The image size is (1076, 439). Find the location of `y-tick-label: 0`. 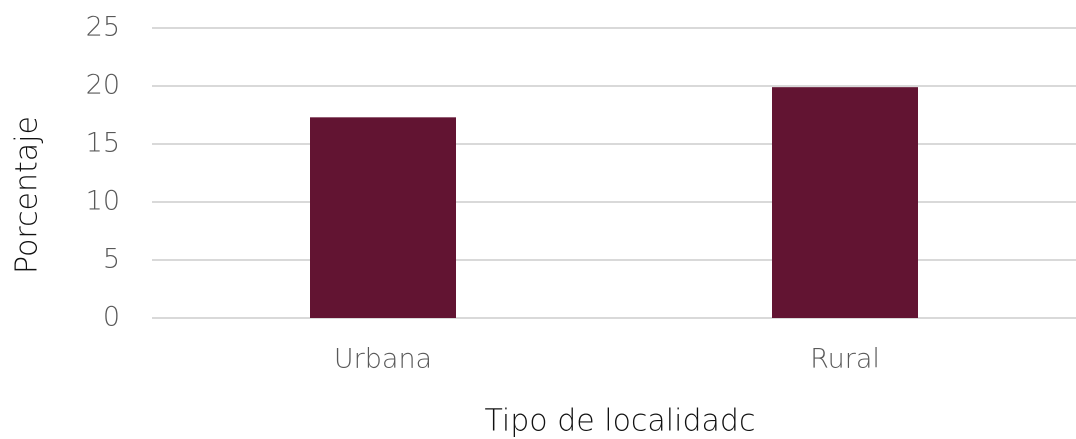

y-tick-label: 0 is located at coordinates (111, 317).